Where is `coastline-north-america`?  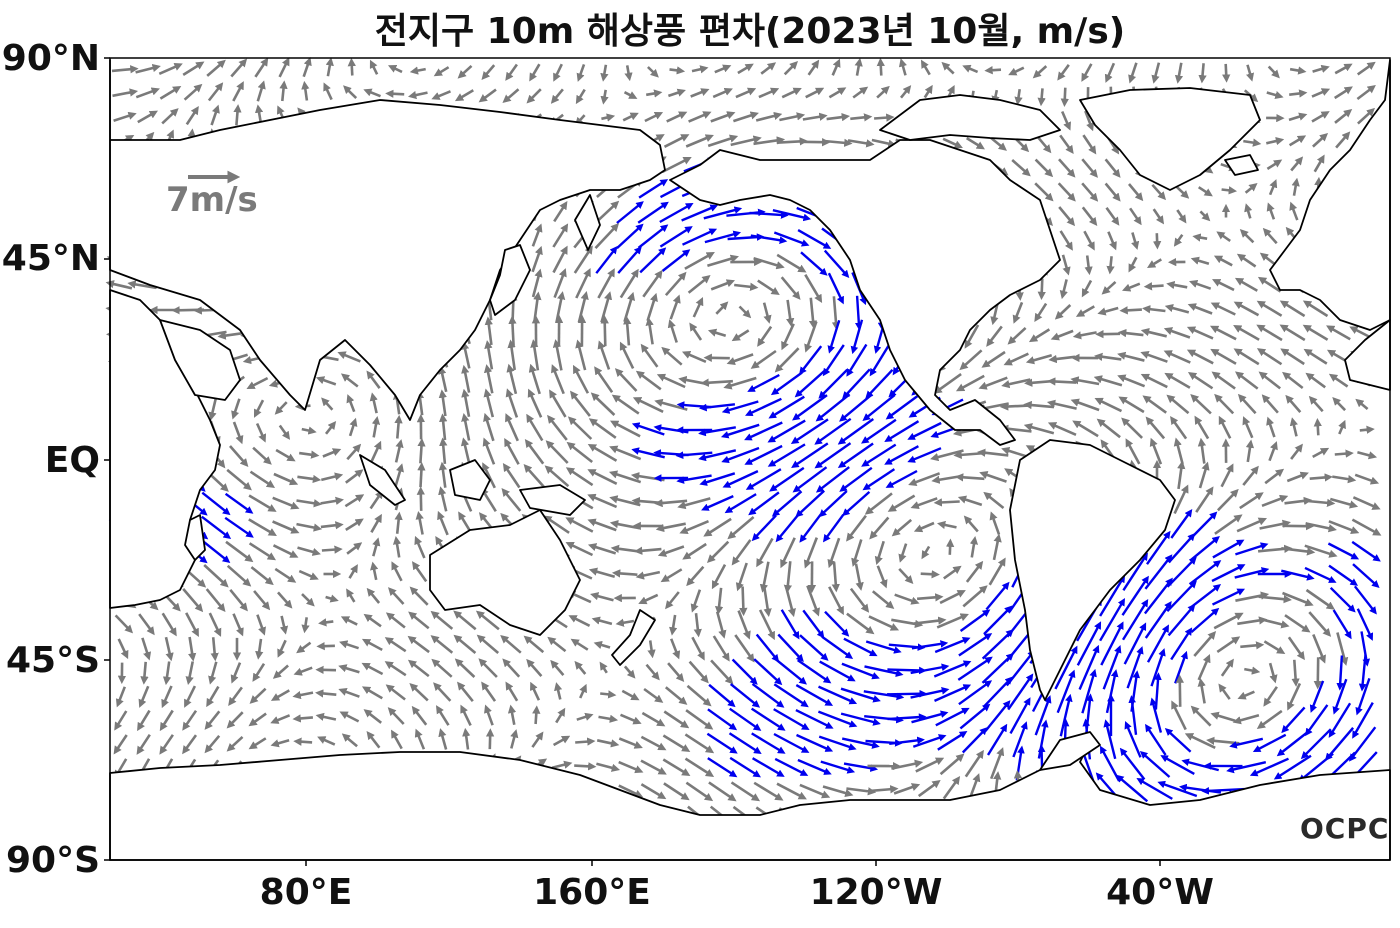
coastline-north-america is located at coordinates (865, 292).